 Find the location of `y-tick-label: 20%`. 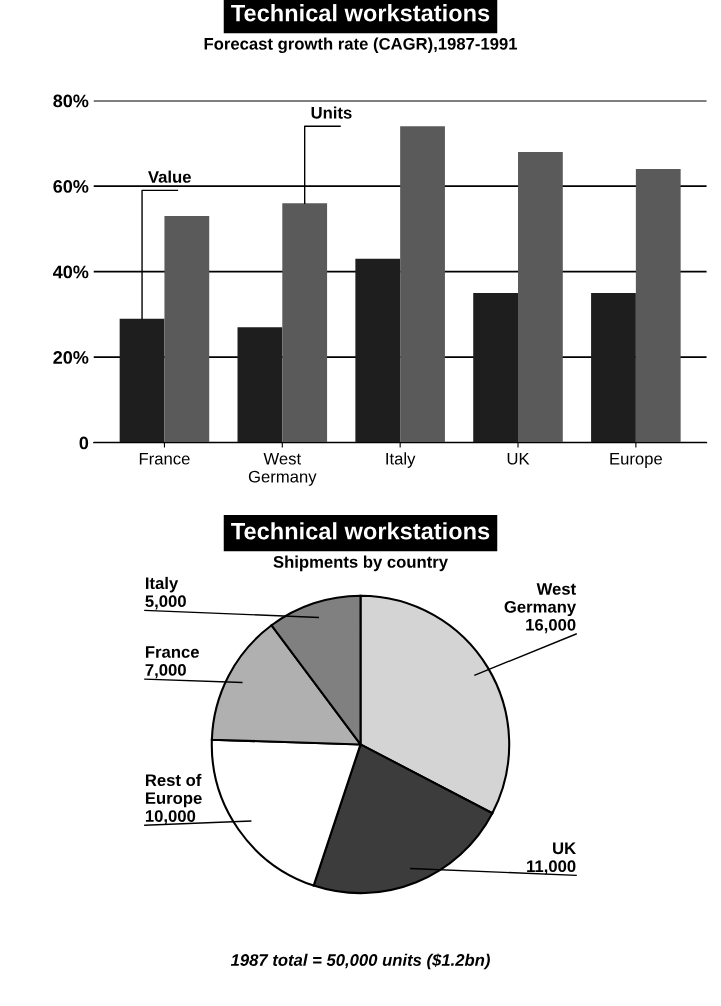

y-tick-label: 20% is located at coordinates (71, 357).